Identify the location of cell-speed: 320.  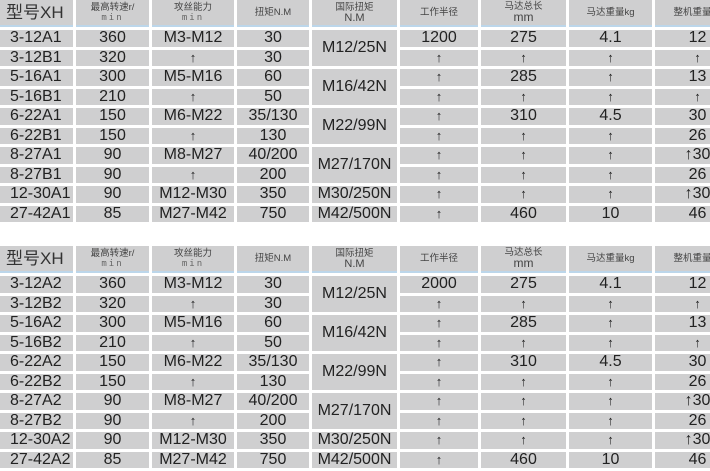
(112, 303).